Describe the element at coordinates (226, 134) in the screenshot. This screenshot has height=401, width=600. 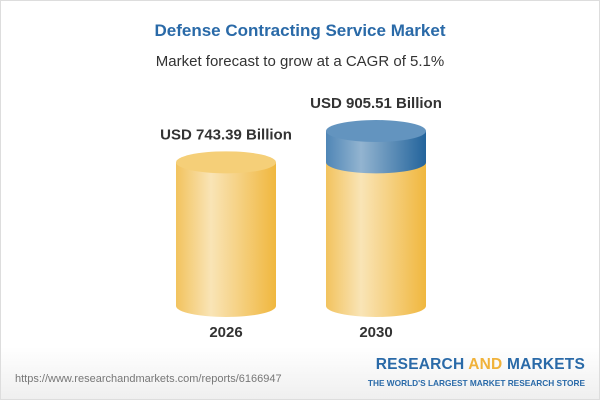
I see `data-label: USD 743.39 Billion` at that location.